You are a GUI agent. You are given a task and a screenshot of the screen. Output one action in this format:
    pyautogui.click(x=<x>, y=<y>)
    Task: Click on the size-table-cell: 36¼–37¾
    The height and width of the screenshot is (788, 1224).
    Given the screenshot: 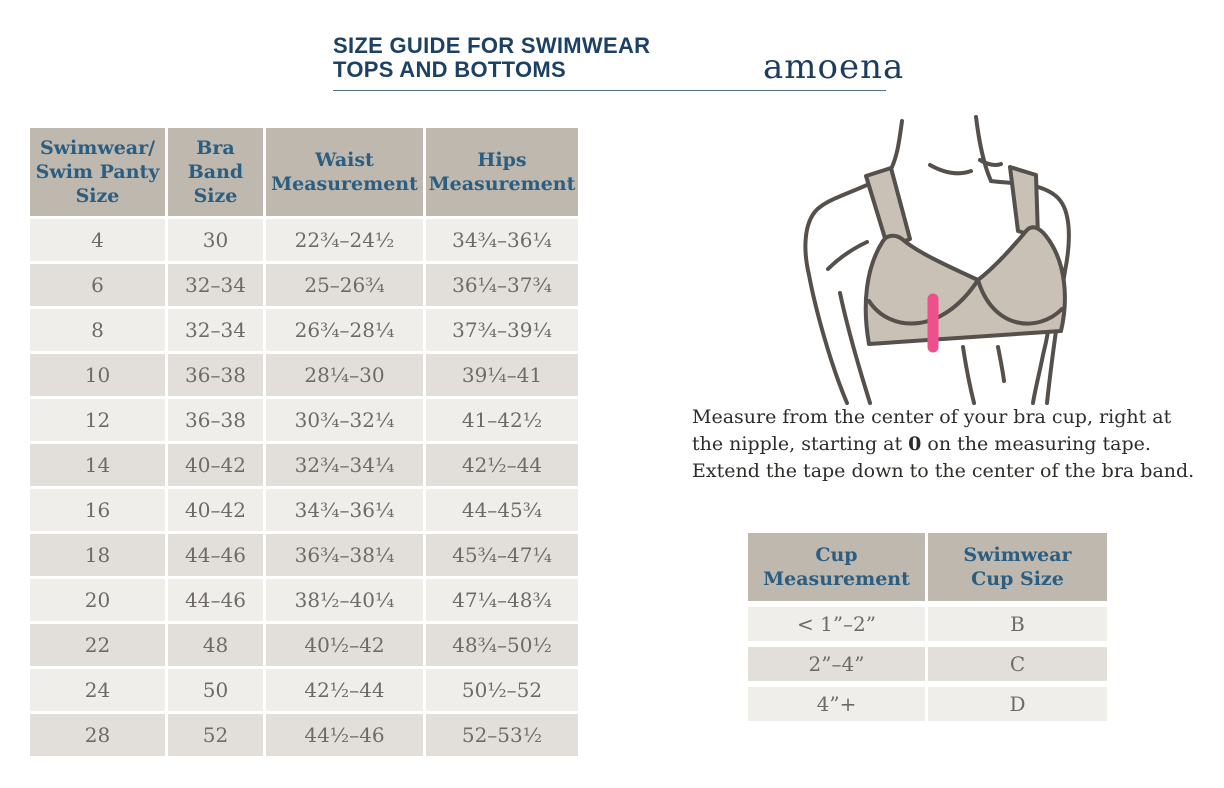 What is the action you would take?
    pyautogui.click(x=502, y=285)
    